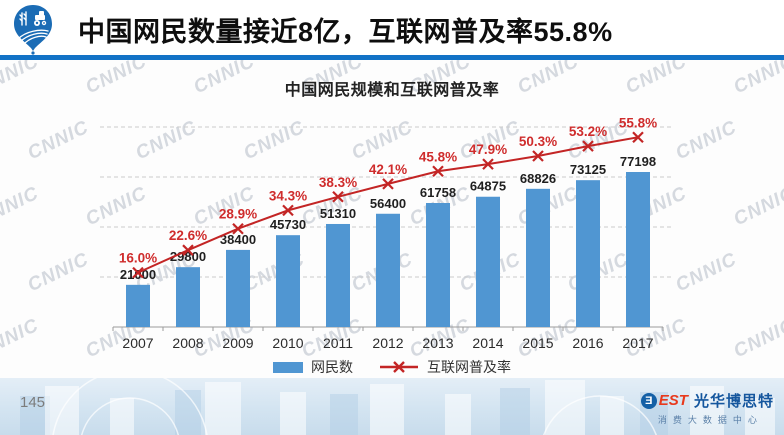 This screenshot has width=784, height=435. What do you see at coordinates (487, 343) in the screenshot?
I see `year-label-2014: 2014` at bounding box center [487, 343].